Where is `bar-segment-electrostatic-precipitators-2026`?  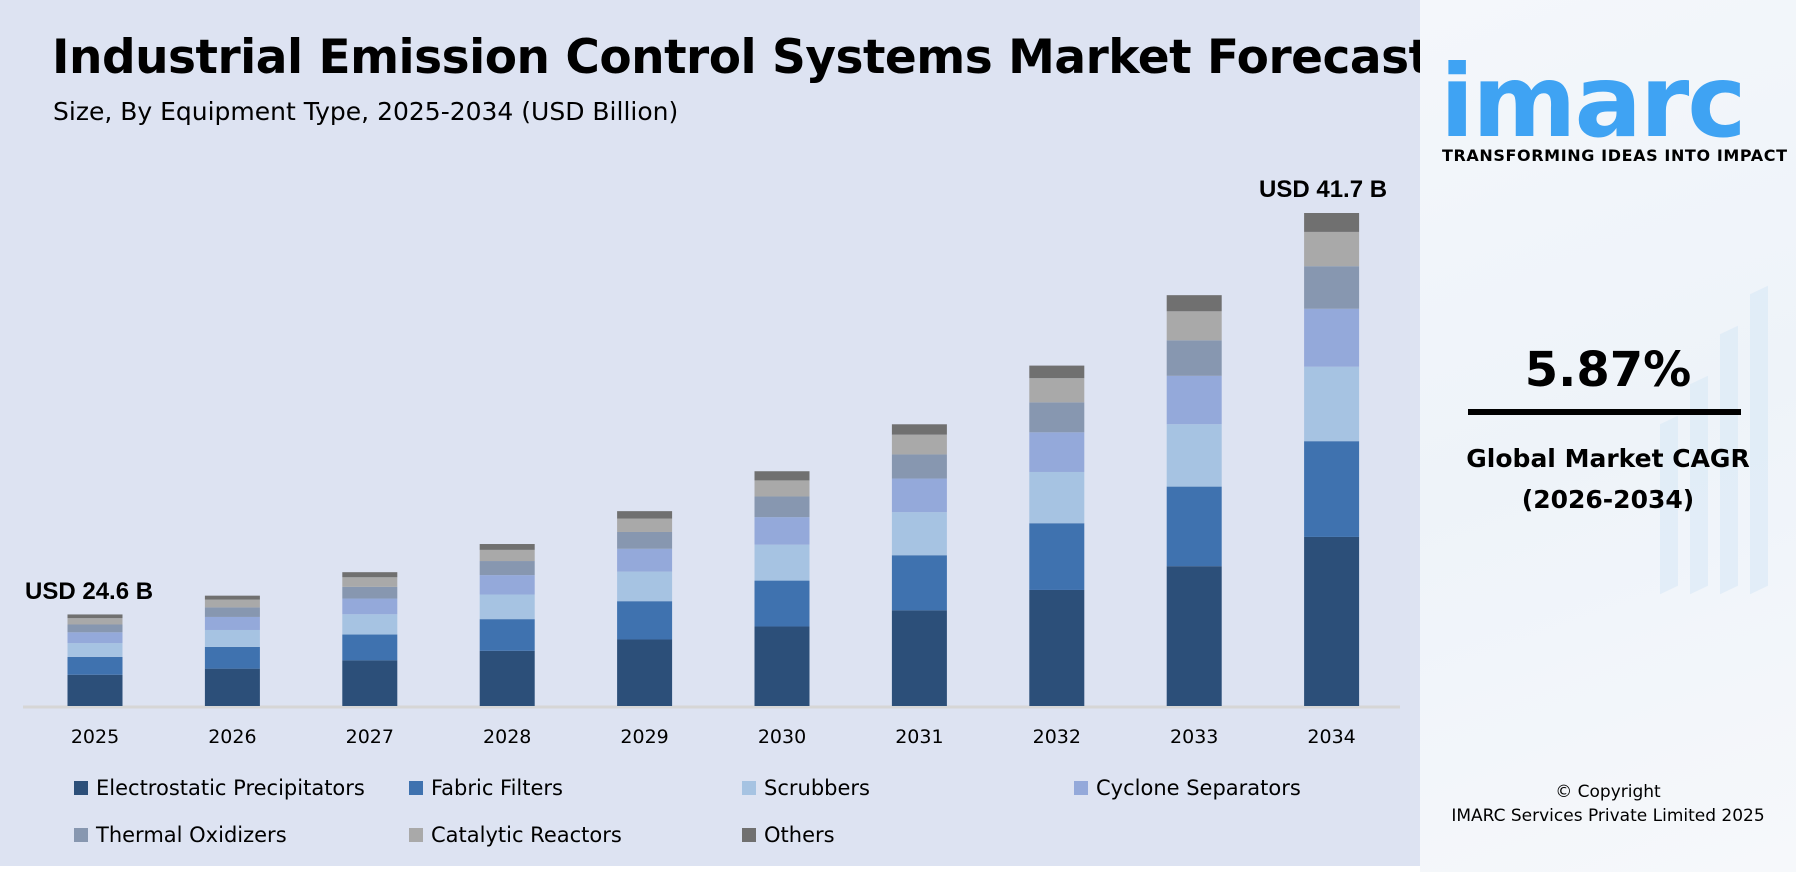 bar-segment-electrostatic-precipitators-2026 is located at coordinates (232, 687).